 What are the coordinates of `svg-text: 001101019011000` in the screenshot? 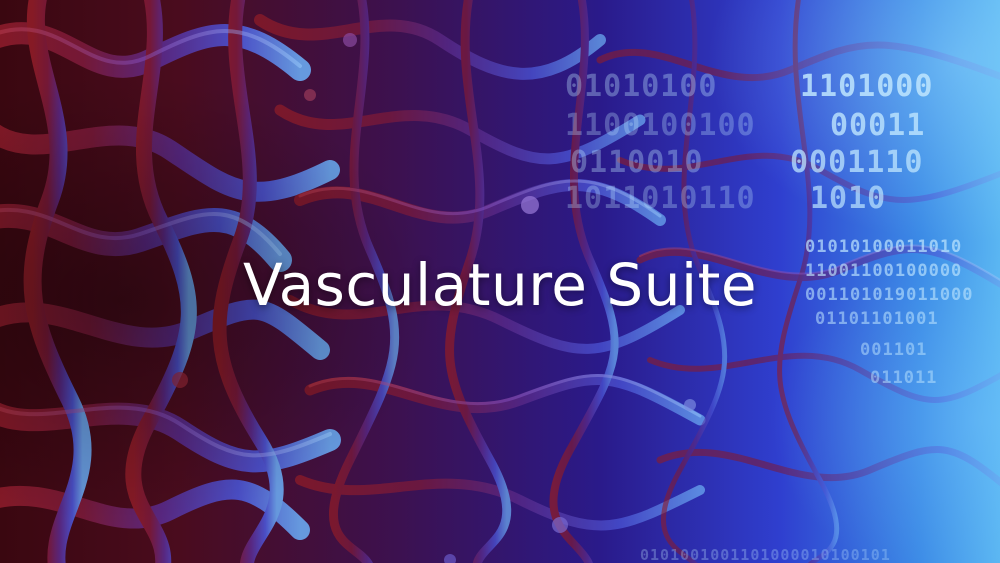 It's located at (889, 295).